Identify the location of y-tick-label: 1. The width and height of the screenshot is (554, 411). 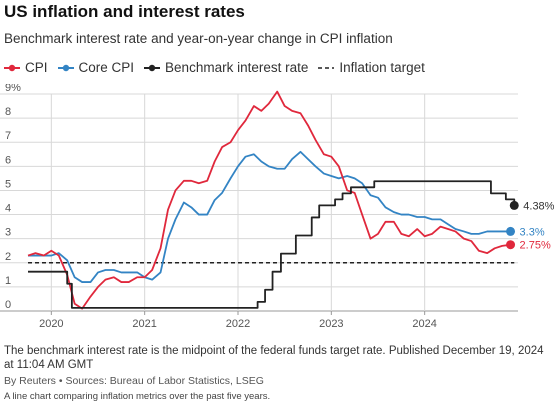
(8, 281).